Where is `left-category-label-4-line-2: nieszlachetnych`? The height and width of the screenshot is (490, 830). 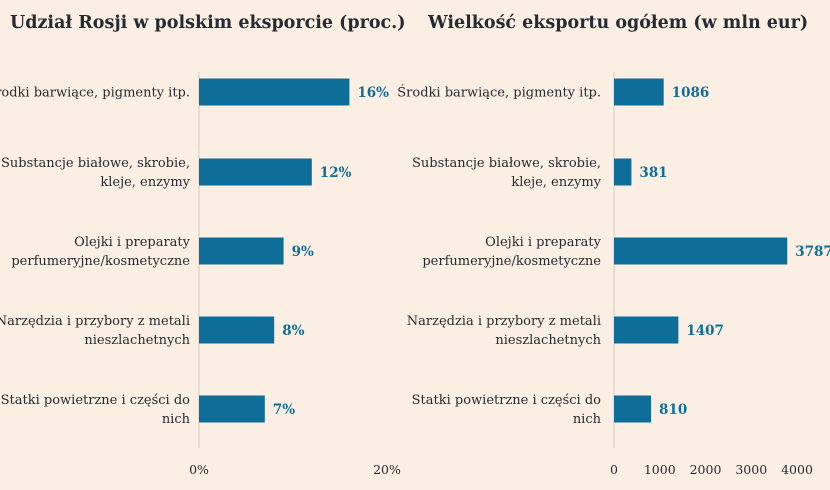
left-category-label-4-line-2: nieszlachetnych is located at coordinates (137, 340).